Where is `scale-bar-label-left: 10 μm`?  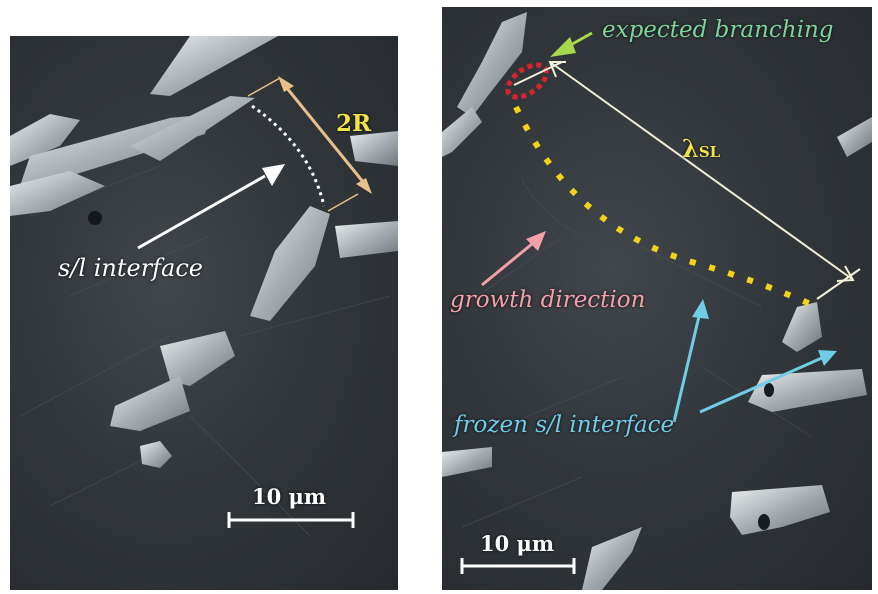
scale-bar-label-left: 10 μm is located at coordinates (289, 496).